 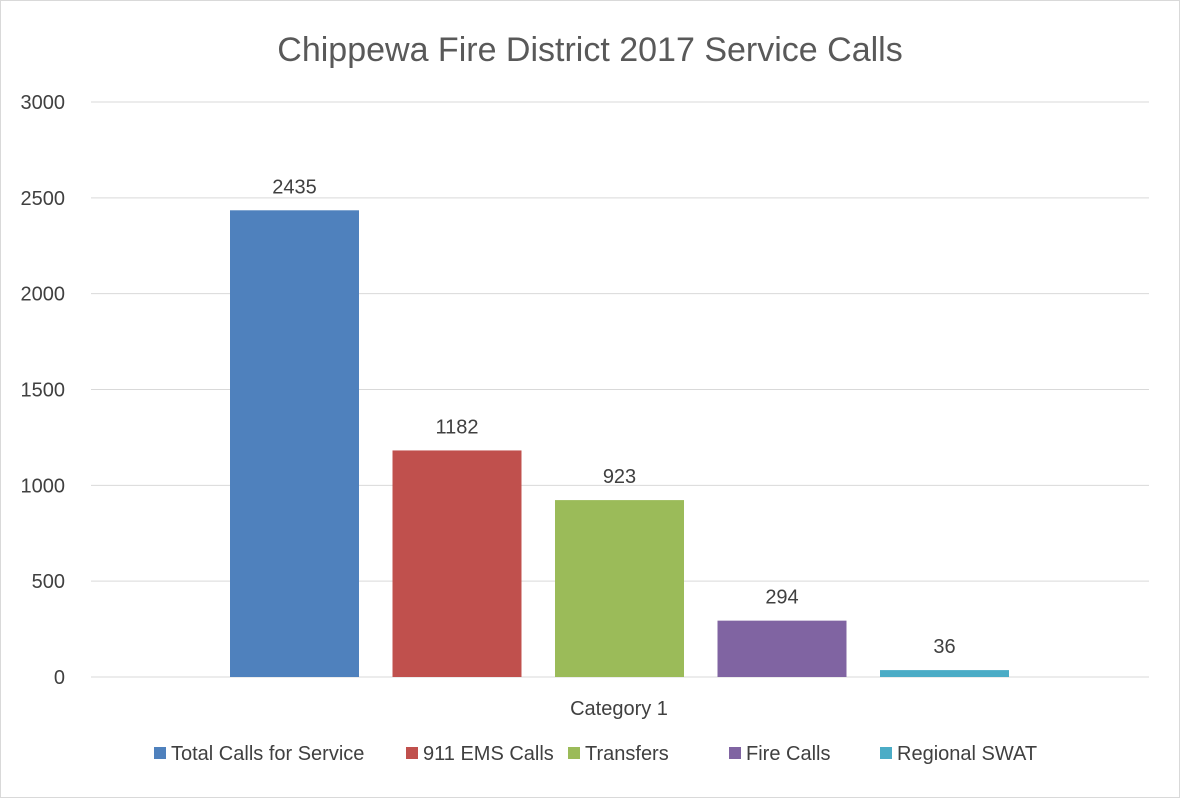 I want to click on y-tick-label: 3000, so click(x=43, y=103).